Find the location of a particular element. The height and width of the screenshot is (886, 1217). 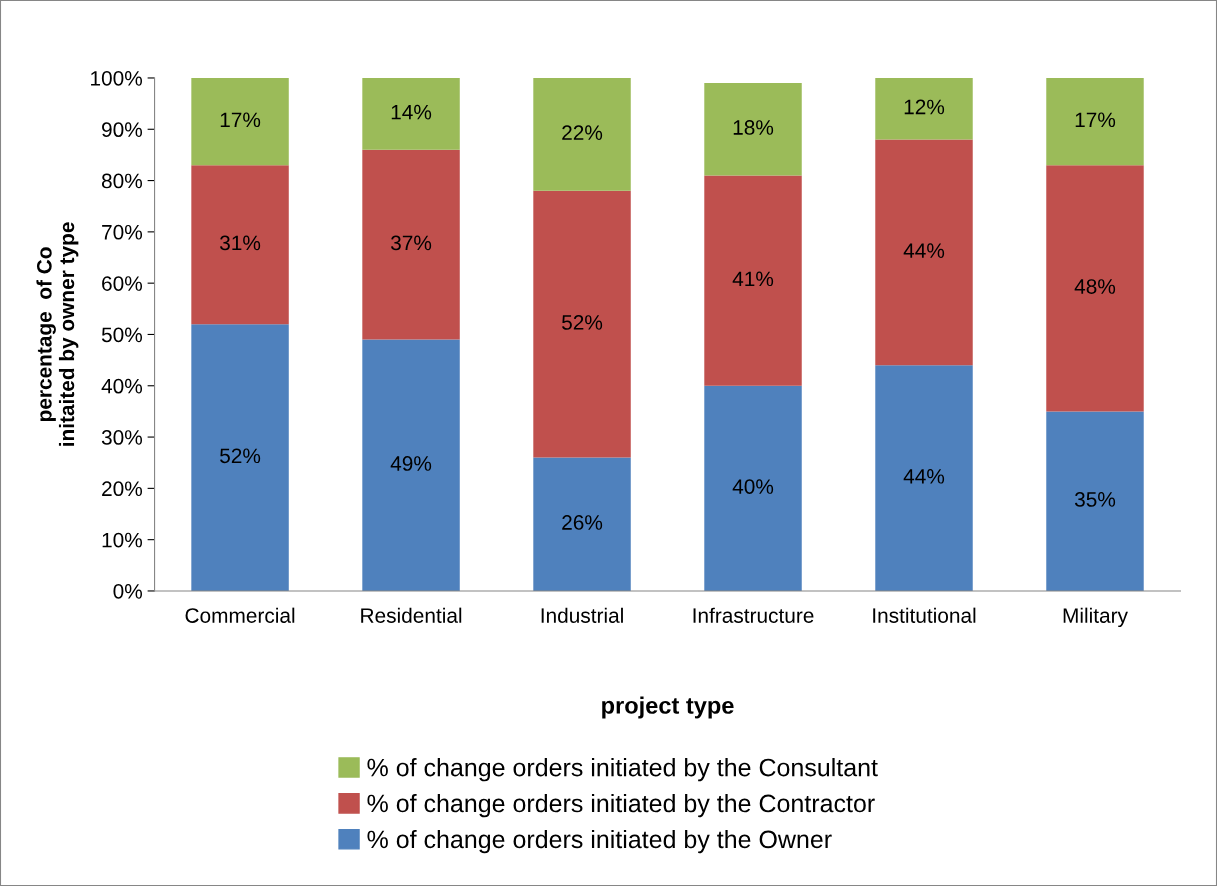

x-tick-label: Commercial is located at coordinates (240, 615).